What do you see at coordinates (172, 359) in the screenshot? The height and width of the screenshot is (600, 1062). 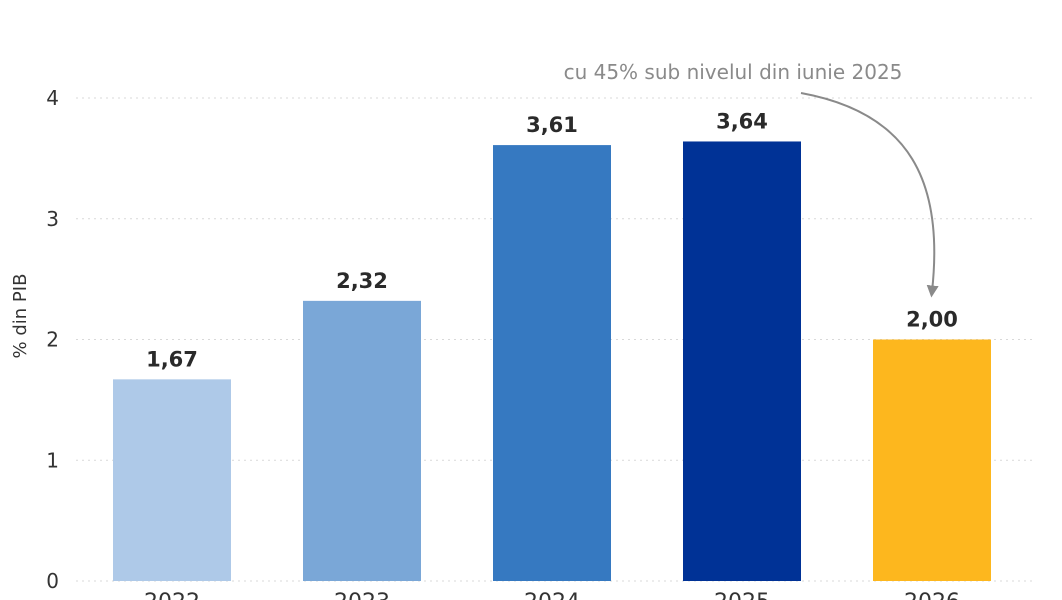 I see `value-label-2022: 1,67` at bounding box center [172, 359].